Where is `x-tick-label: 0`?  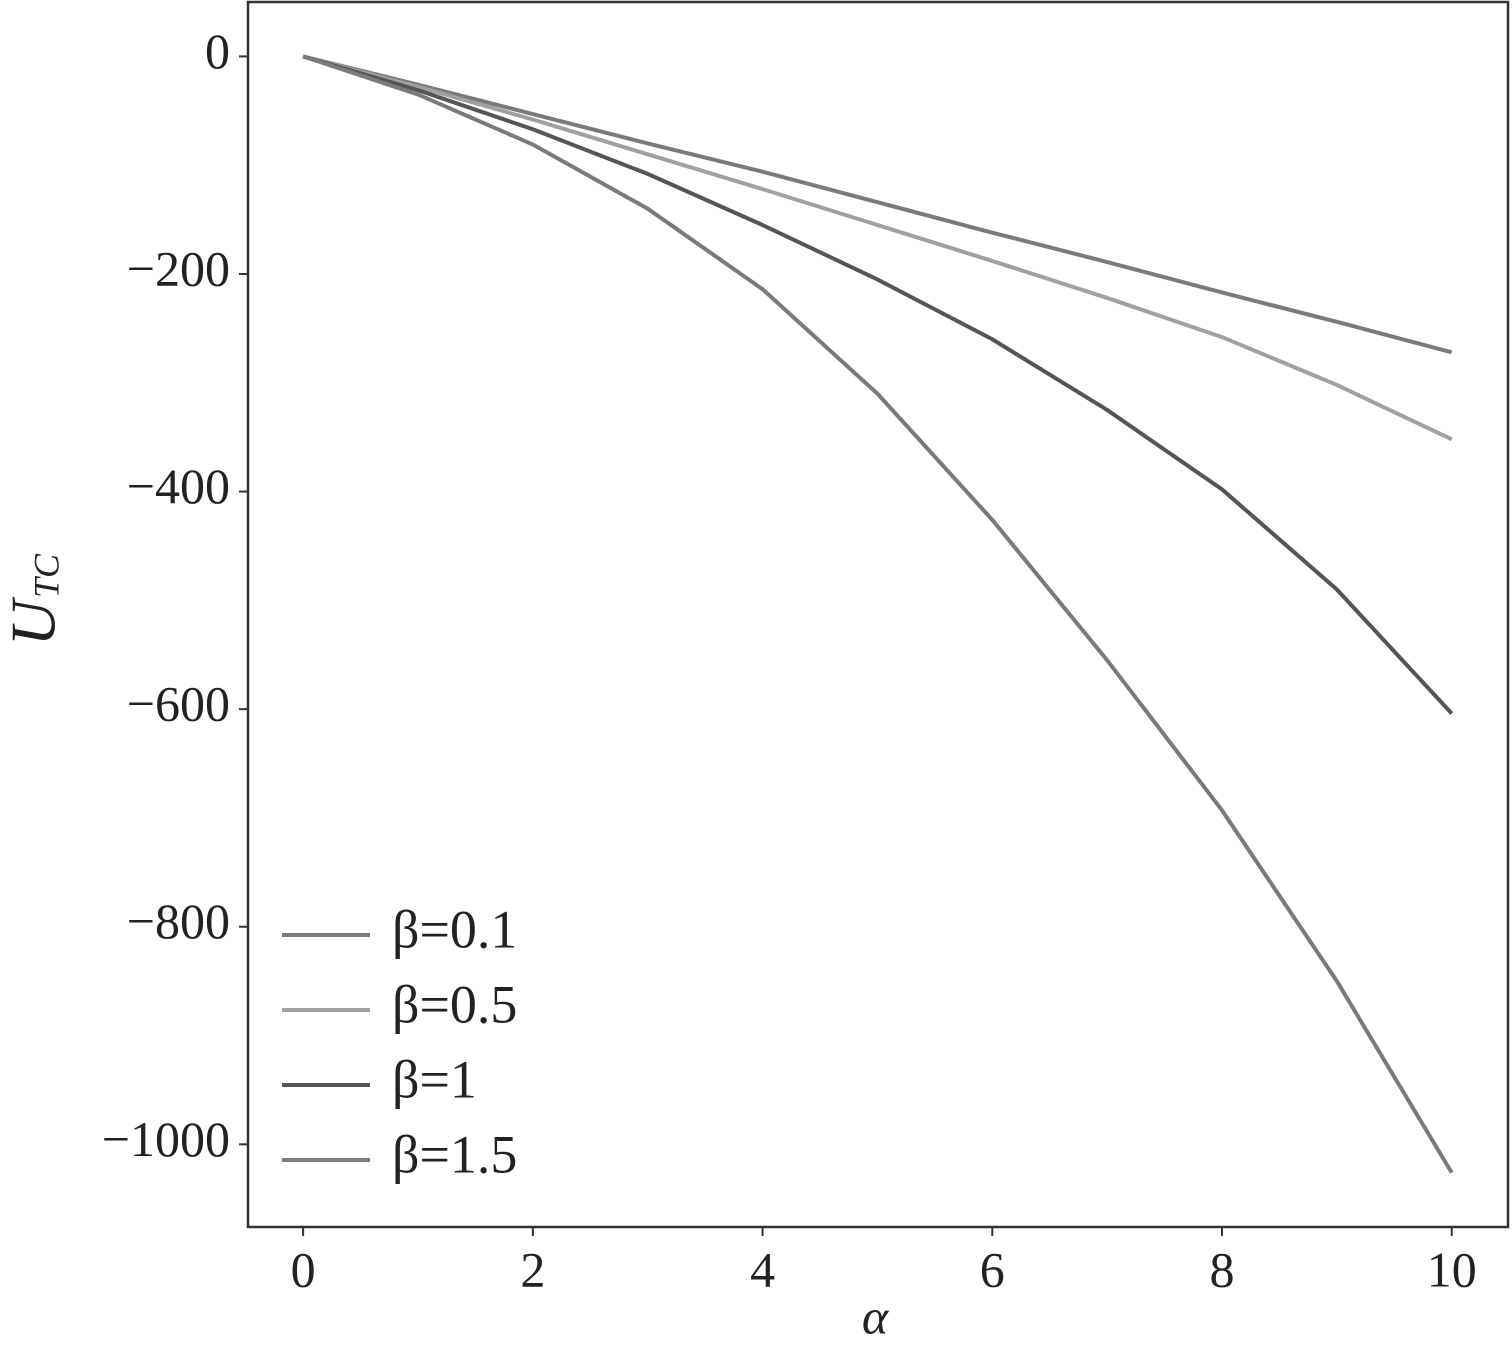
x-tick-label: 0 is located at coordinates (303, 1269).